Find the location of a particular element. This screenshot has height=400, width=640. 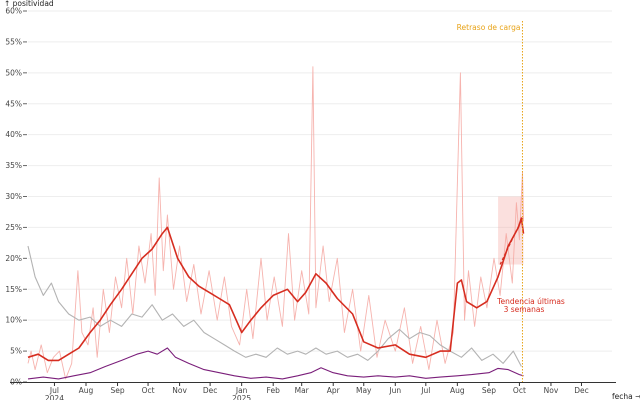

trend-annotation-line2: 3 semanas is located at coordinates (524, 309).